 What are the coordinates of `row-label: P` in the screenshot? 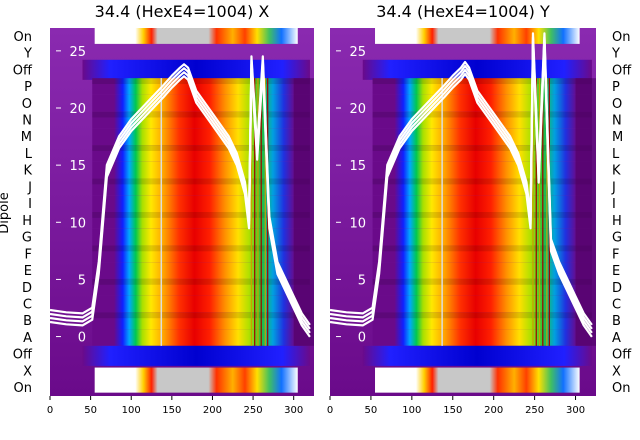 It's located at (616, 87).